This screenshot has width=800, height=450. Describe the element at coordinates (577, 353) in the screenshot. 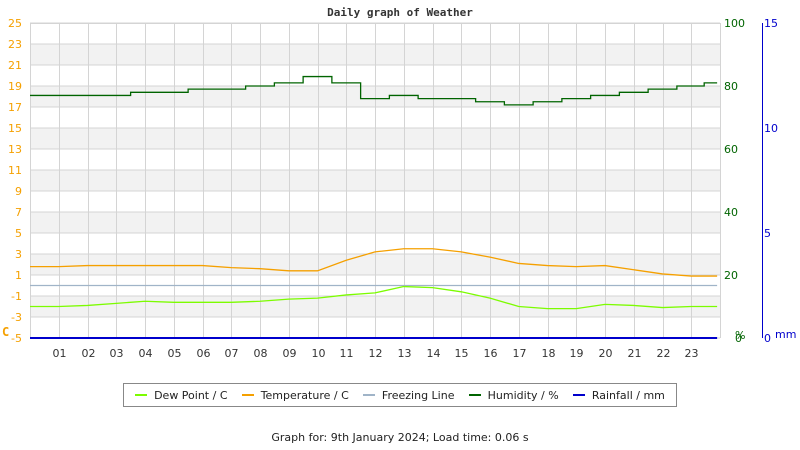

I see `x-tick-label: 19` at that location.